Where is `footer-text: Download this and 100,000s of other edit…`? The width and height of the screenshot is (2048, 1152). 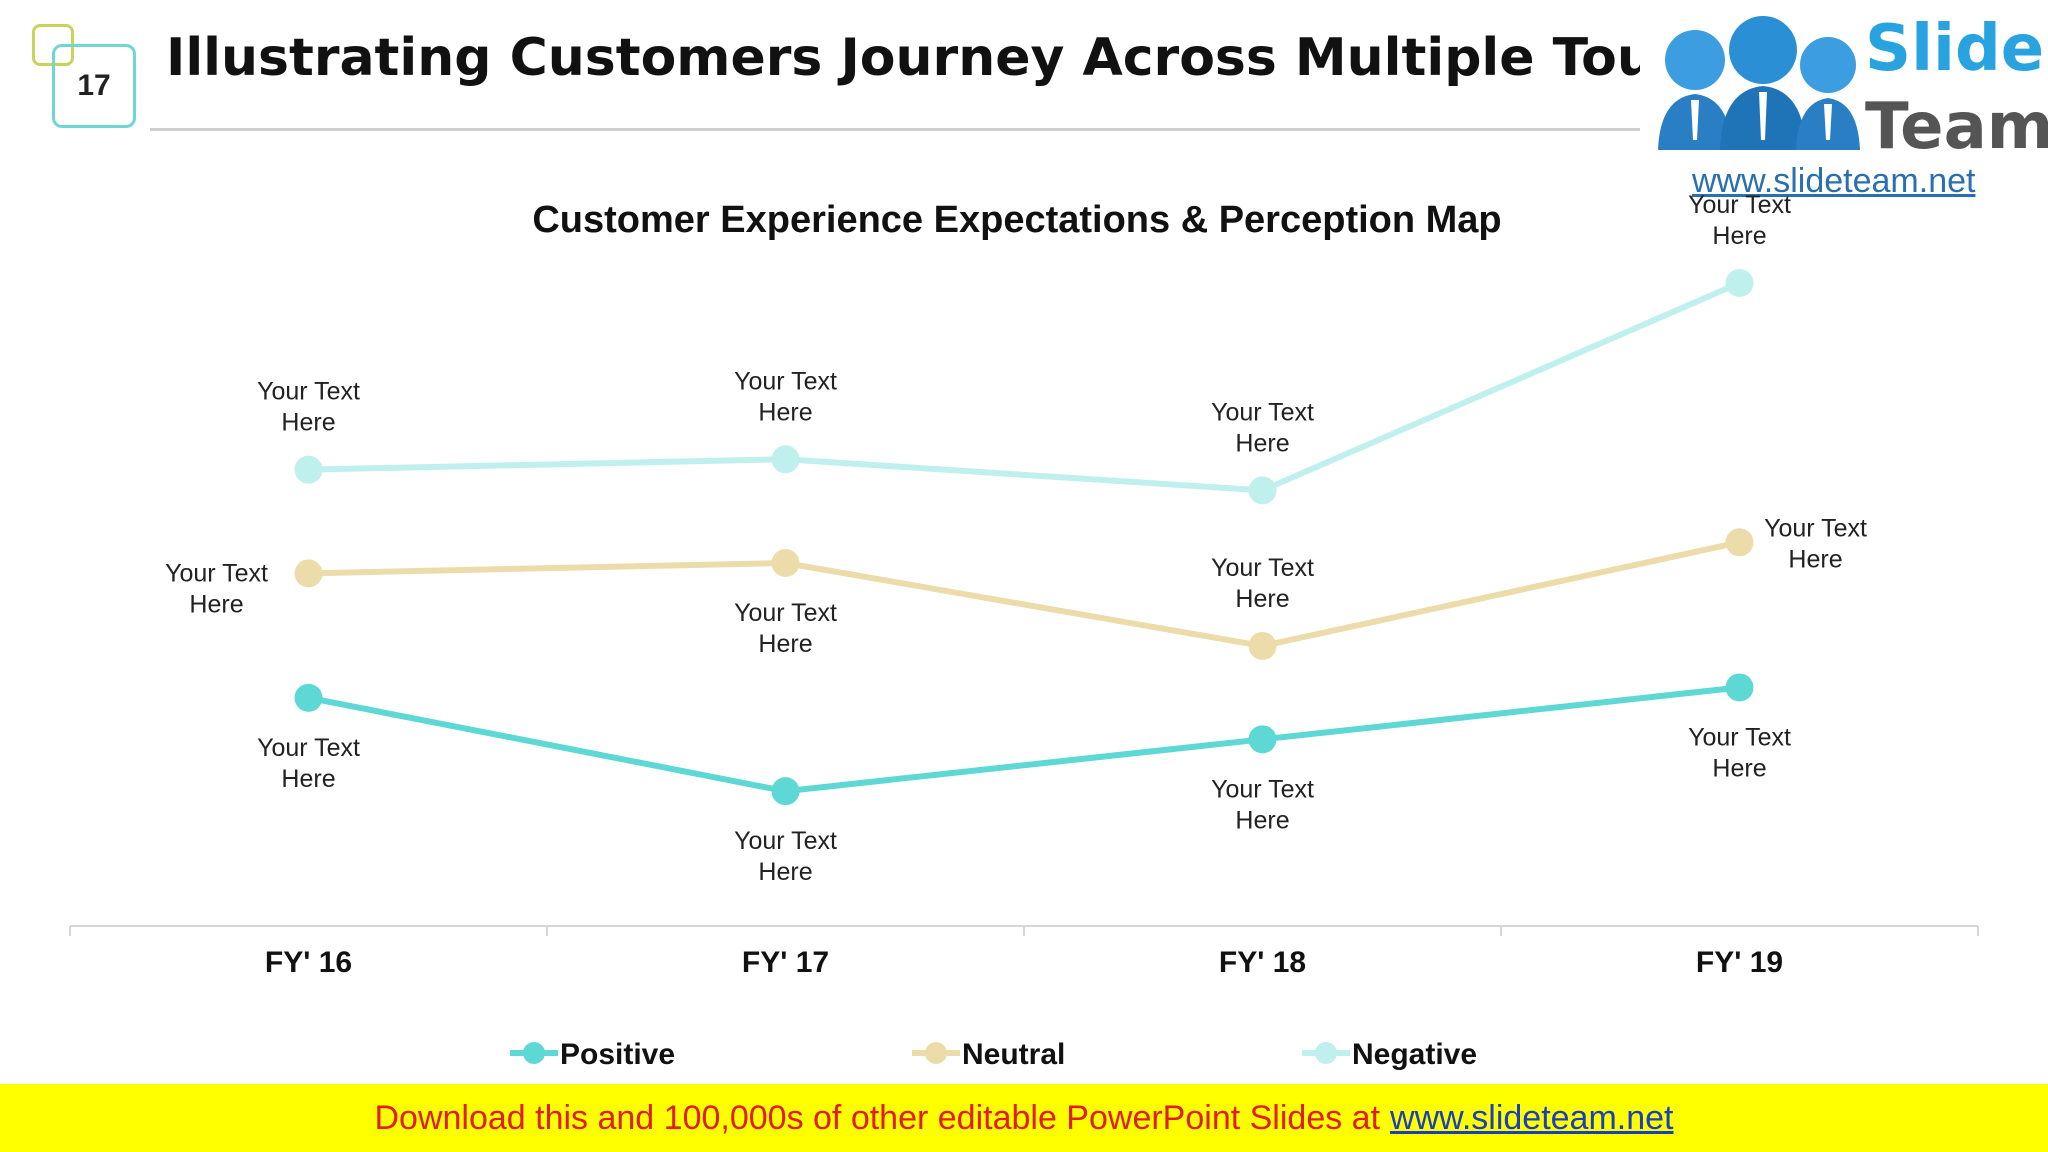
footer-text: Download this and 100,000s of other edit… is located at coordinates (877, 1117).